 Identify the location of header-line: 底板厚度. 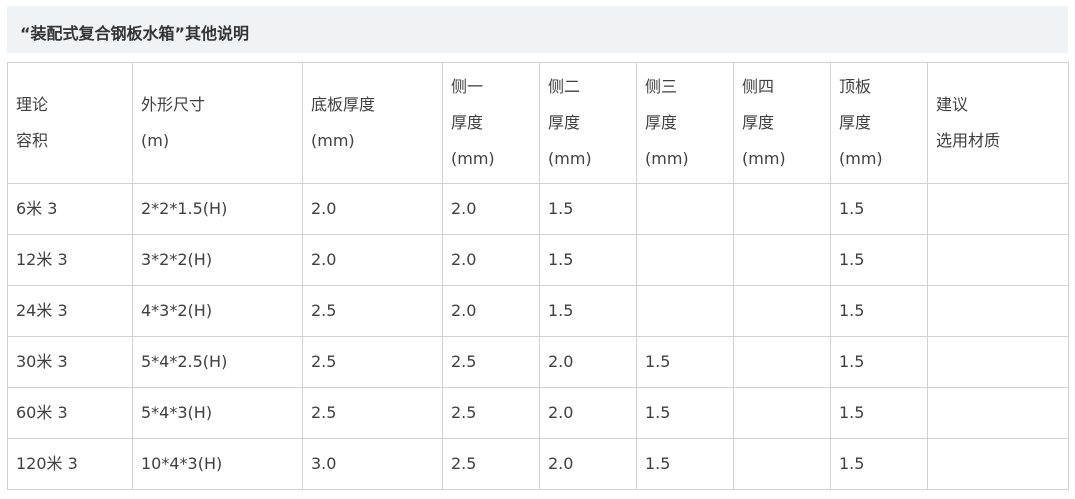
(343, 104).